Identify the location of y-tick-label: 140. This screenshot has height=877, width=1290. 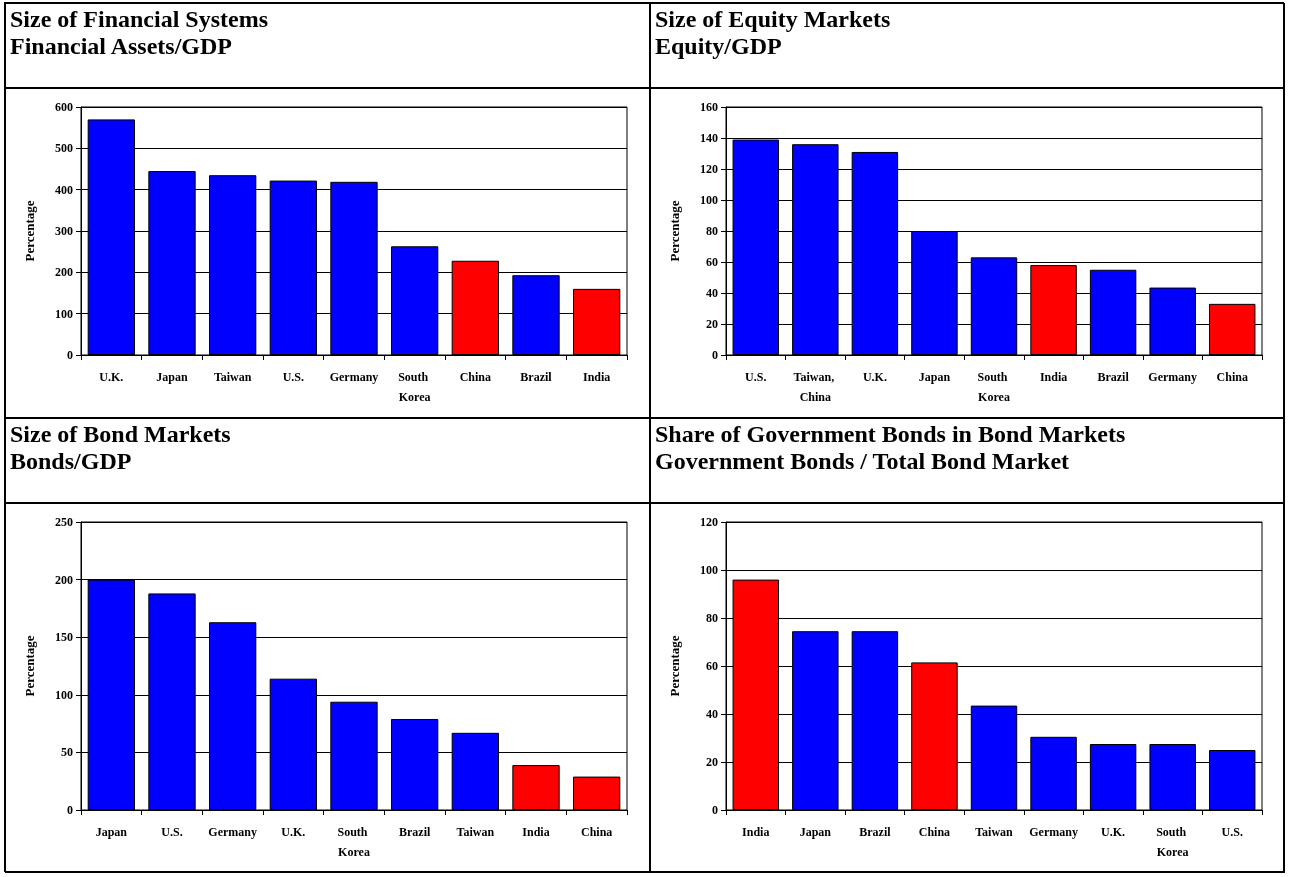
(709, 138).